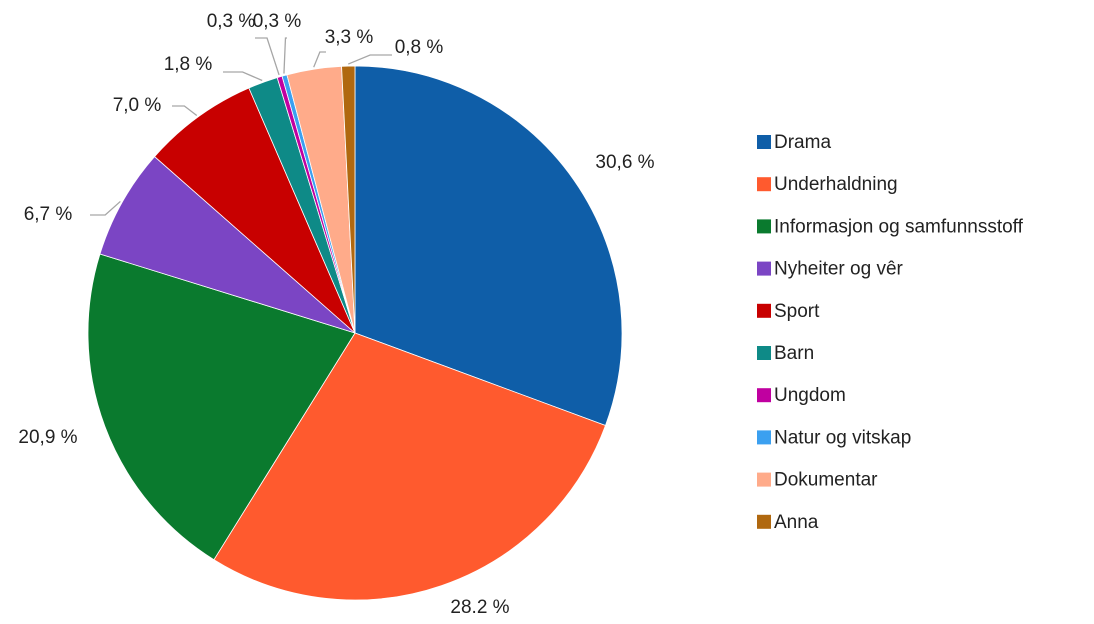 The image size is (1094, 624). Describe the element at coordinates (797, 311) in the screenshot. I see `legend-label: Sport` at that location.